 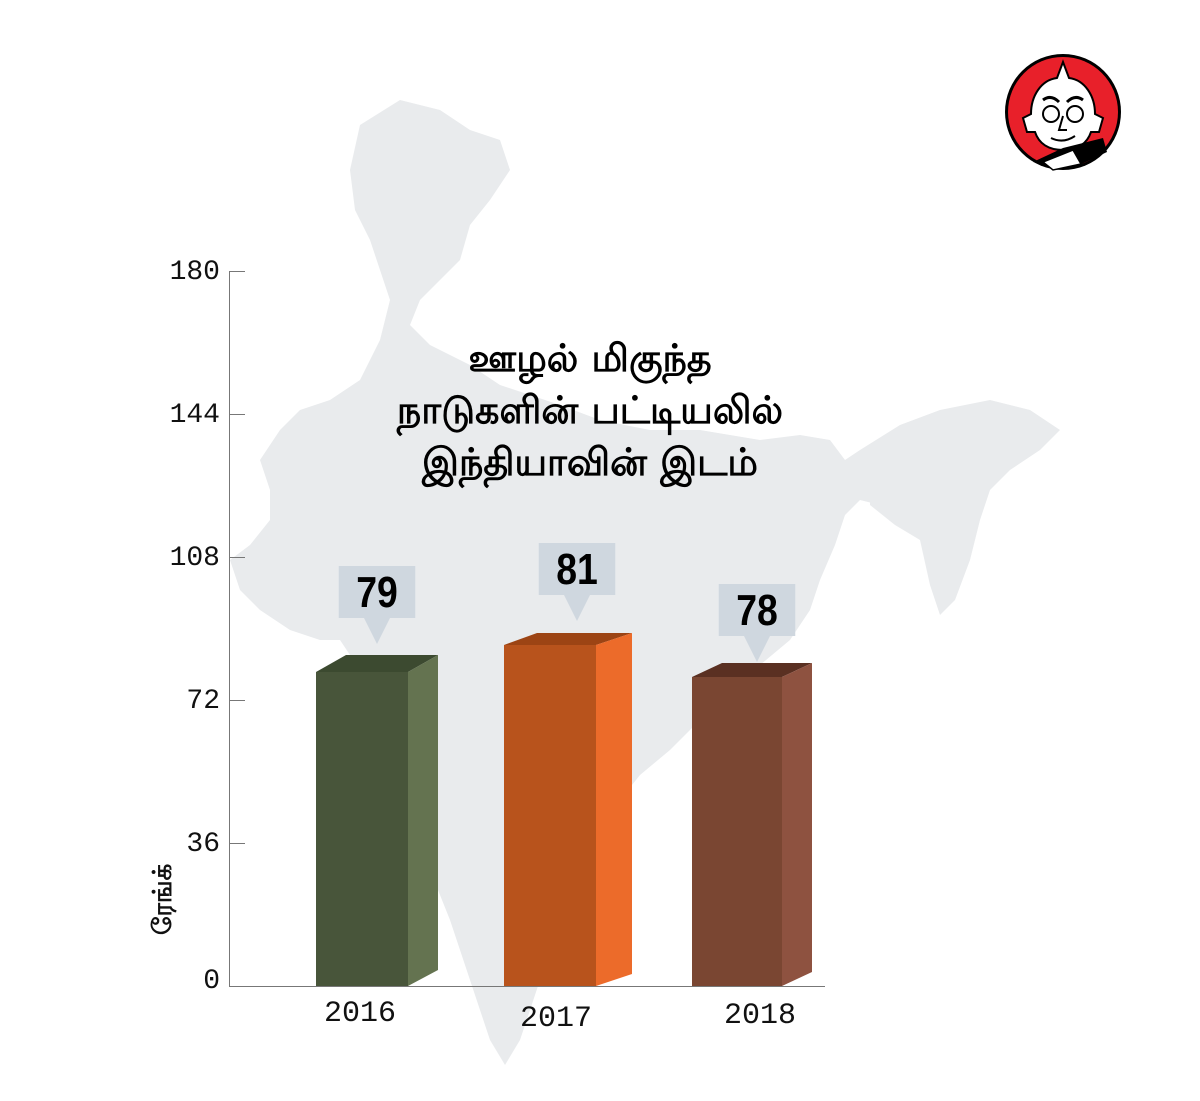 I want to click on bar-2018, so click(x=752, y=824).